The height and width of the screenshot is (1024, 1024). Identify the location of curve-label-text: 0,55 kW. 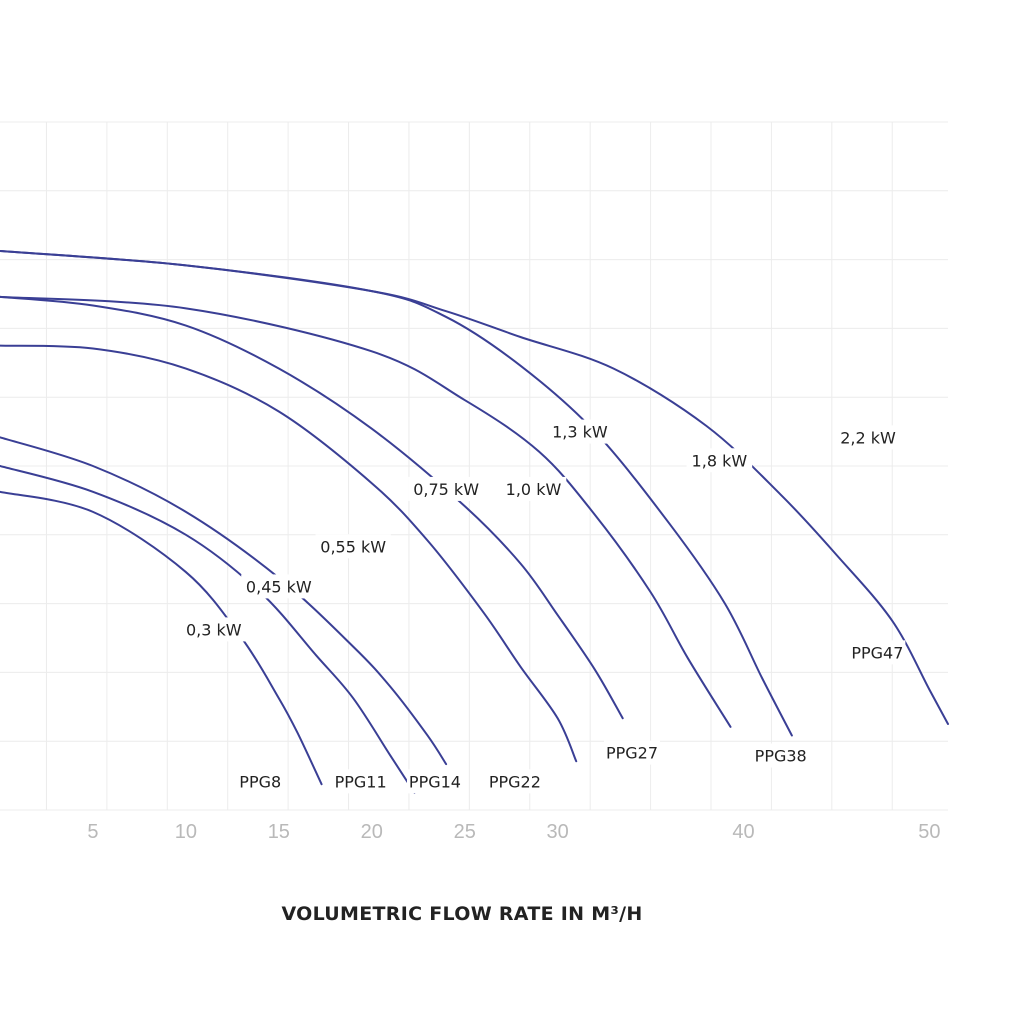
(353, 546).